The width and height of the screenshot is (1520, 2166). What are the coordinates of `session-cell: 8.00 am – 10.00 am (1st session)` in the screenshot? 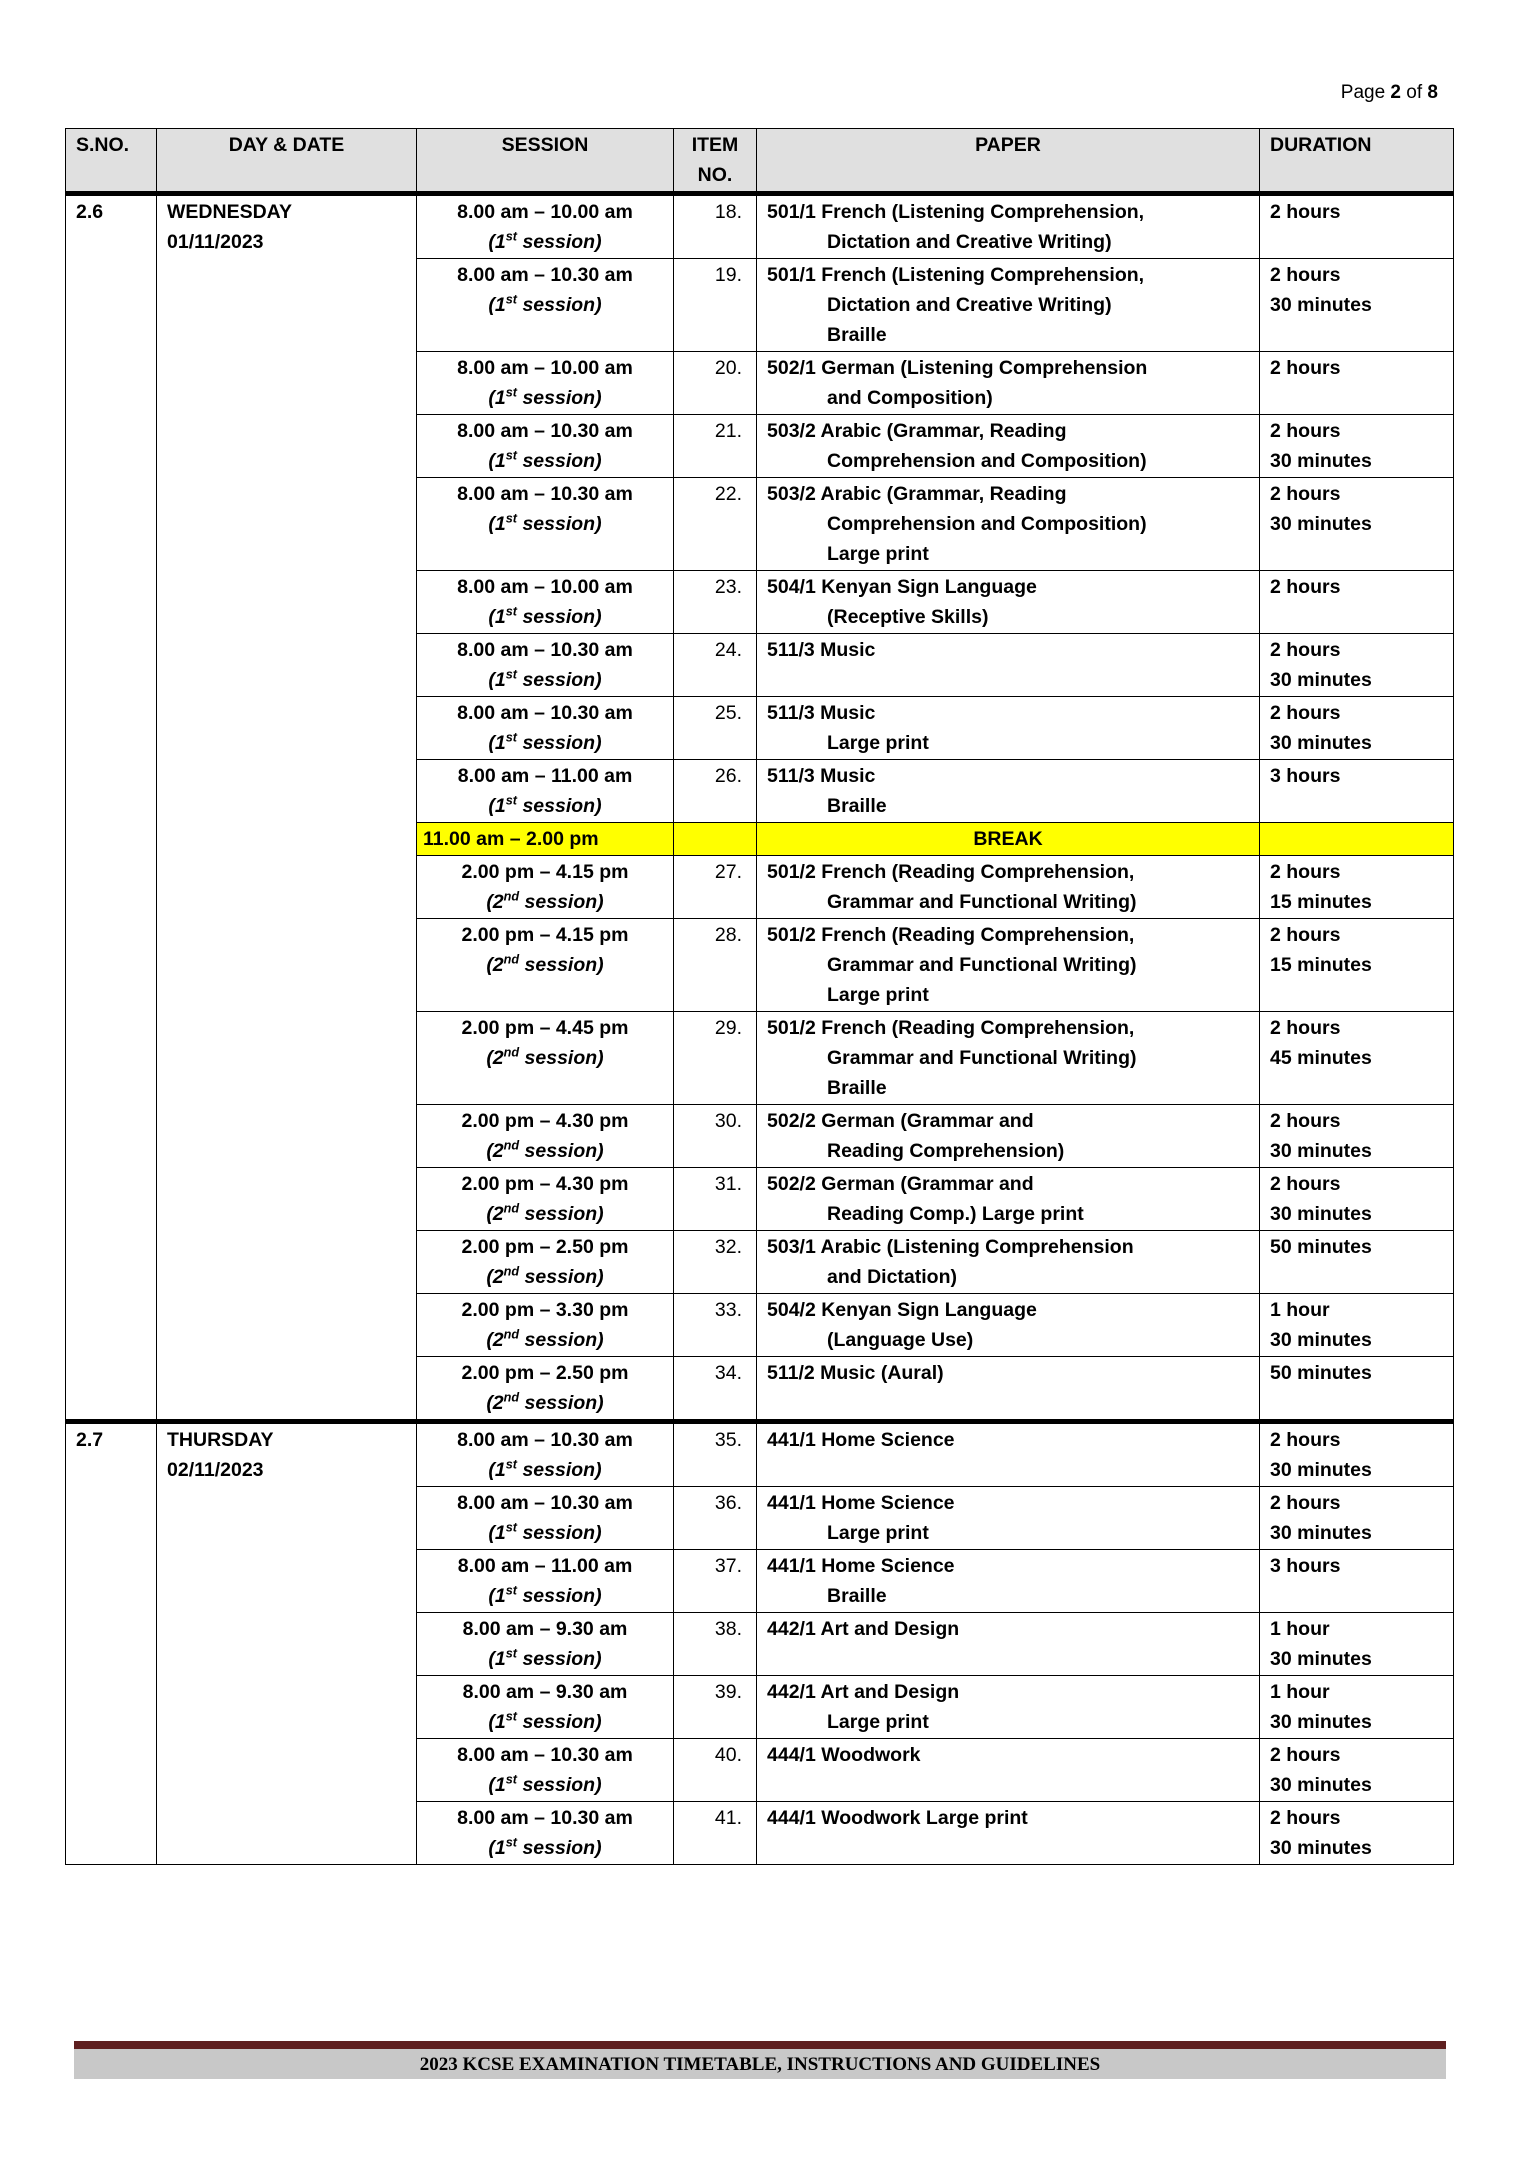 It's located at (545, 225).